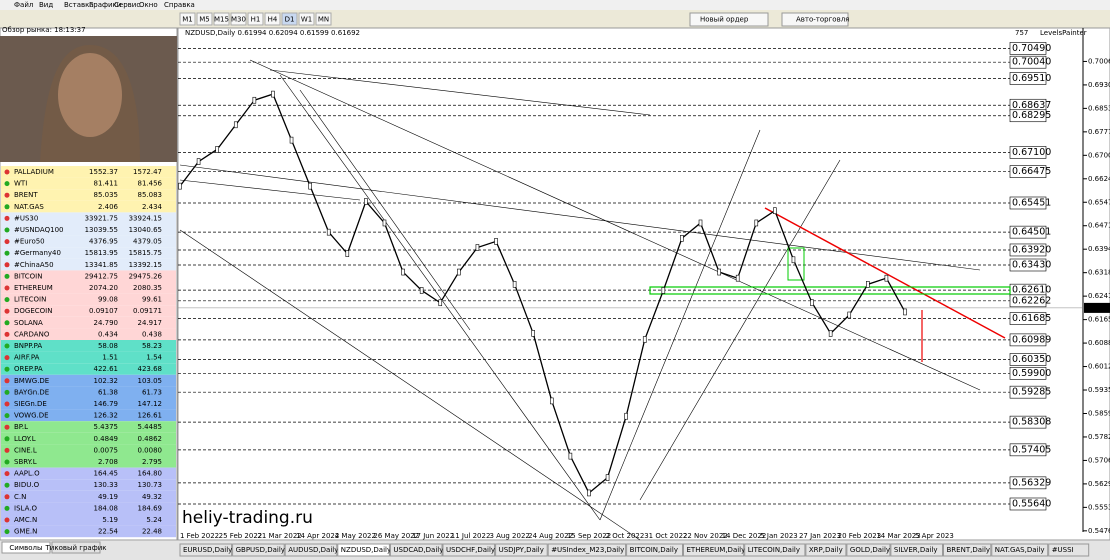  I want to click on symbol: #Euro50, so click(29, 242).